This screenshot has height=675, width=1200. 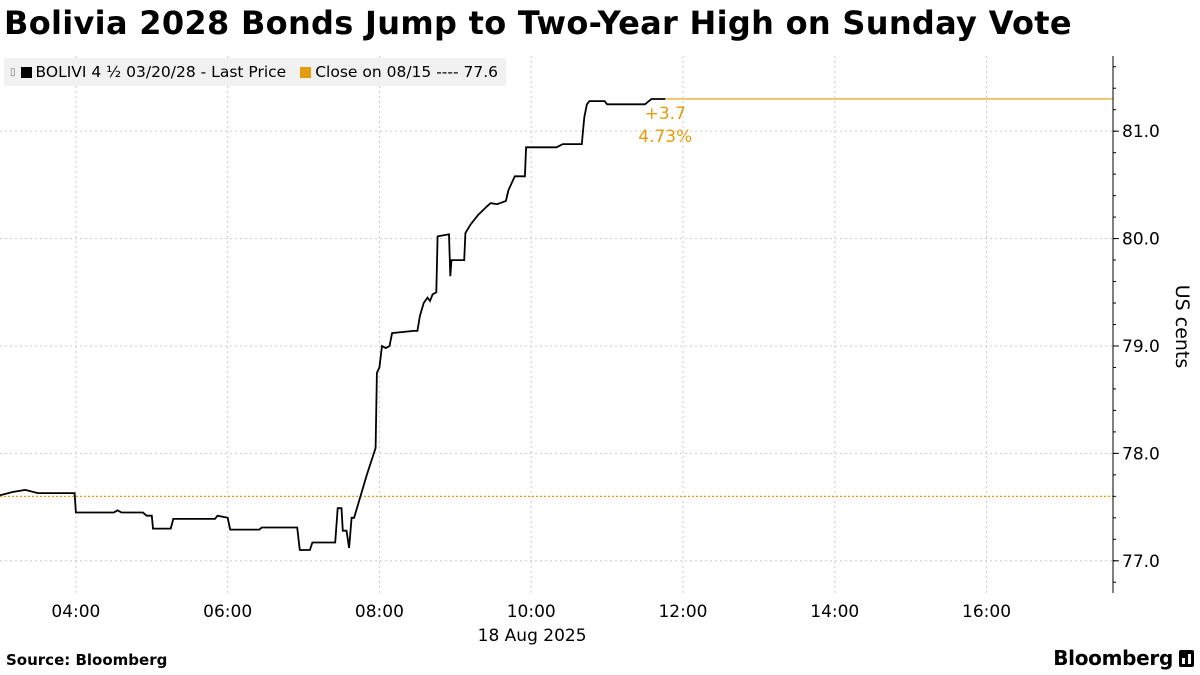 What do you see at coordinates (227, 612) in the screenshot?
I see `x-tick-label: 06:00` at bounding box center [227, 612].